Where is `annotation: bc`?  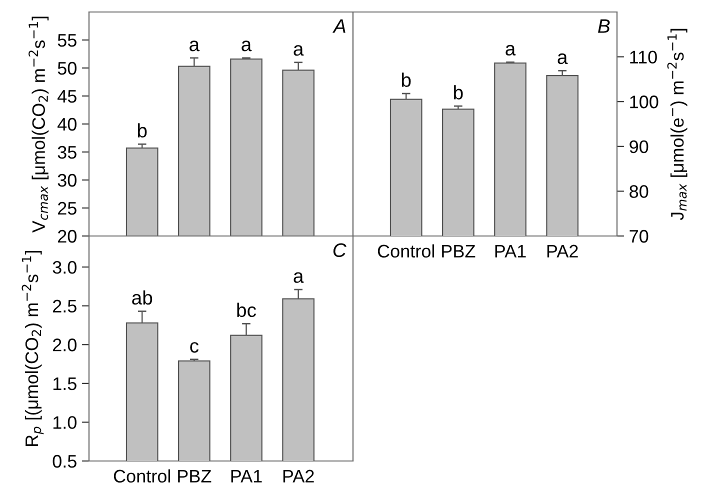
annotation: bc is located at coordinates (246, 310).